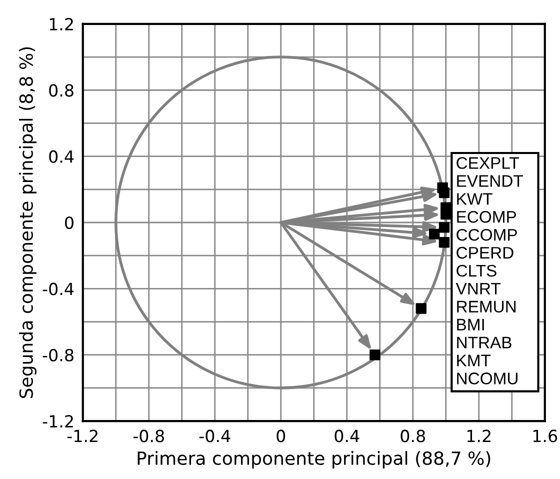  I want to click on annotation: KWT, so click(474, 199).